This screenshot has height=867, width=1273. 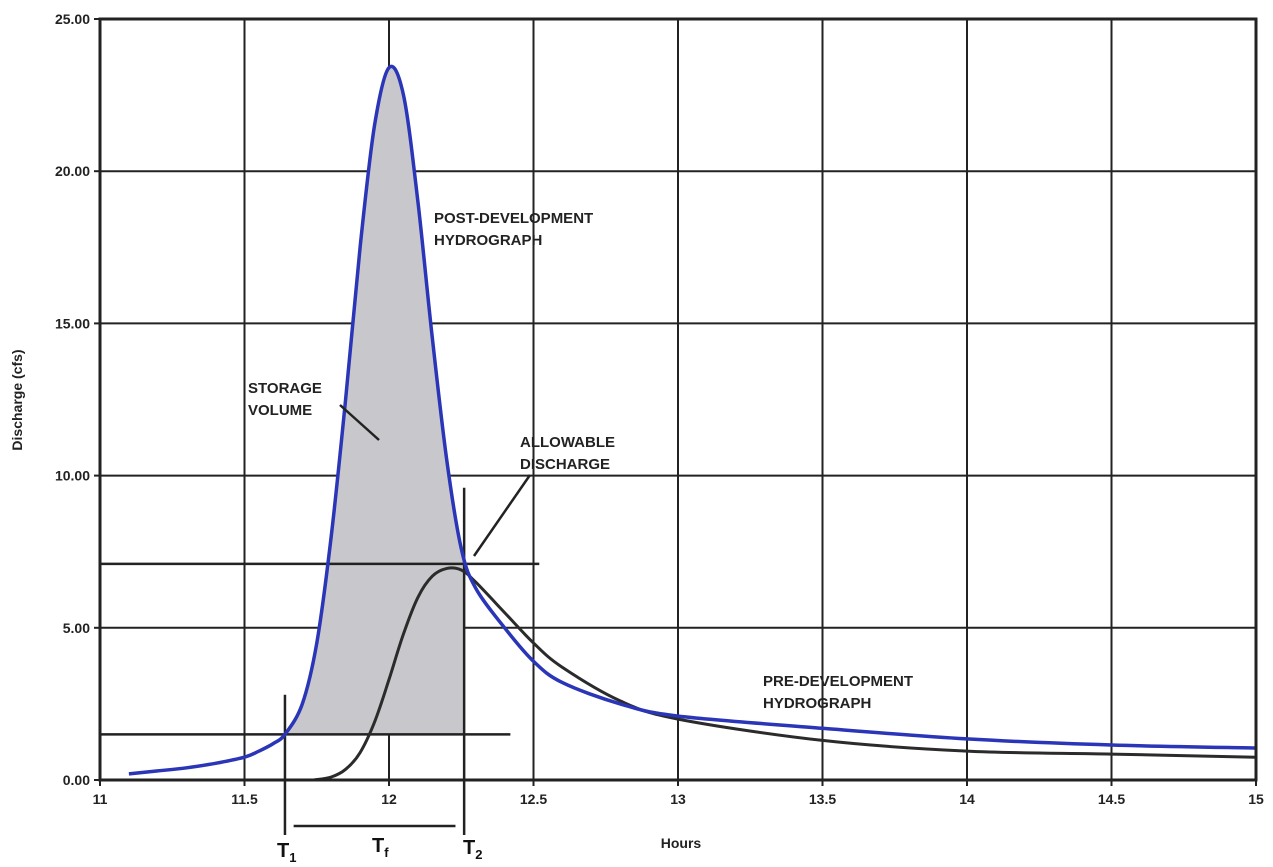 What do you see at coordinates (72, 19) in the screenshot?
I see `y-tick-label: 25.00` at bounding box center [72, 19].